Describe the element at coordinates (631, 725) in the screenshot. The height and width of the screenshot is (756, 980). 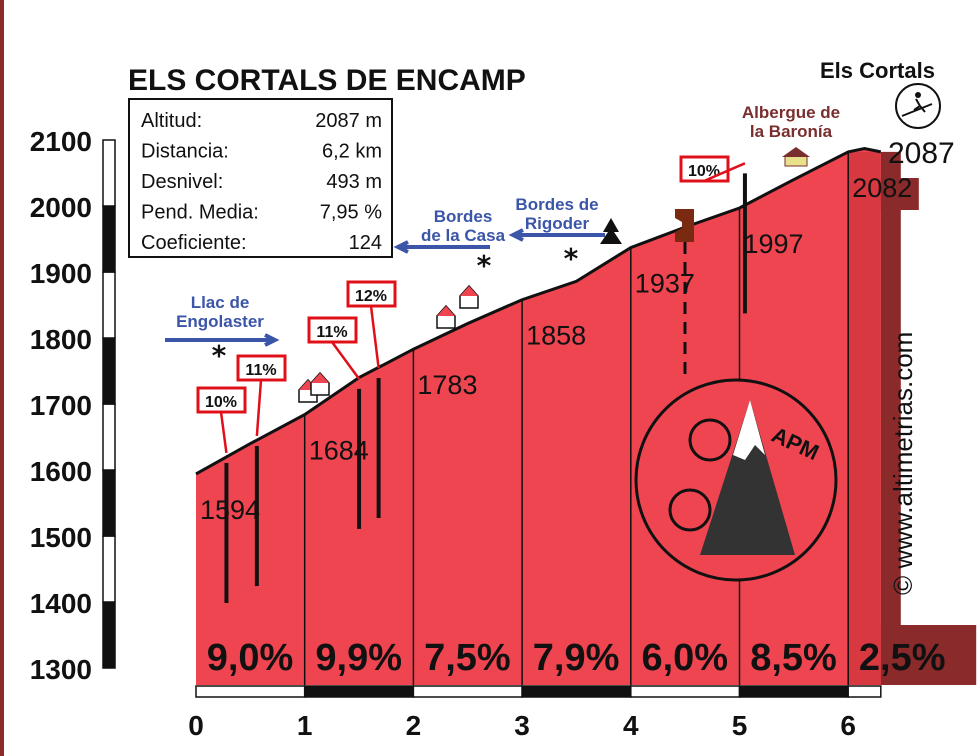
I see `x-tick-label: 4` at that location.